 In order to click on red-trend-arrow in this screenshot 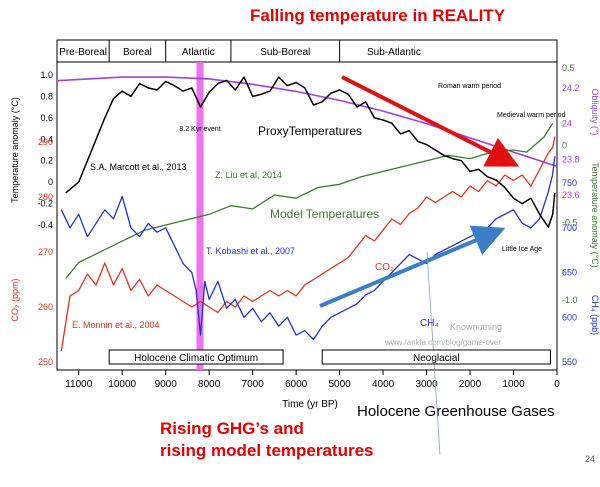, I will do `click(430, 121)`.